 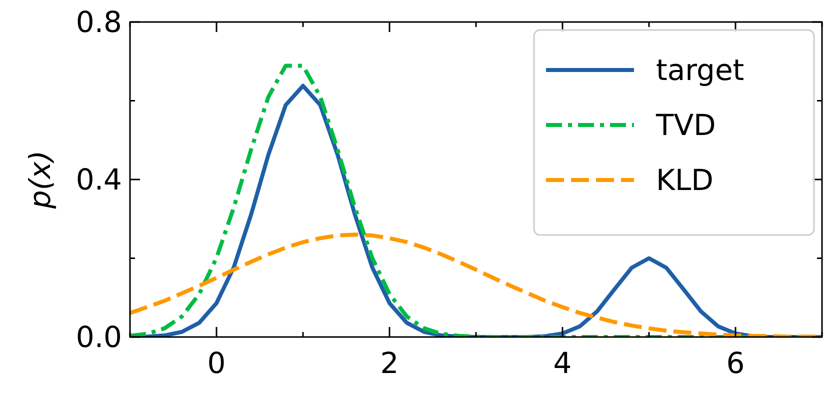 I want to click on x-tick-label: 2, so click(x=389, y=363).